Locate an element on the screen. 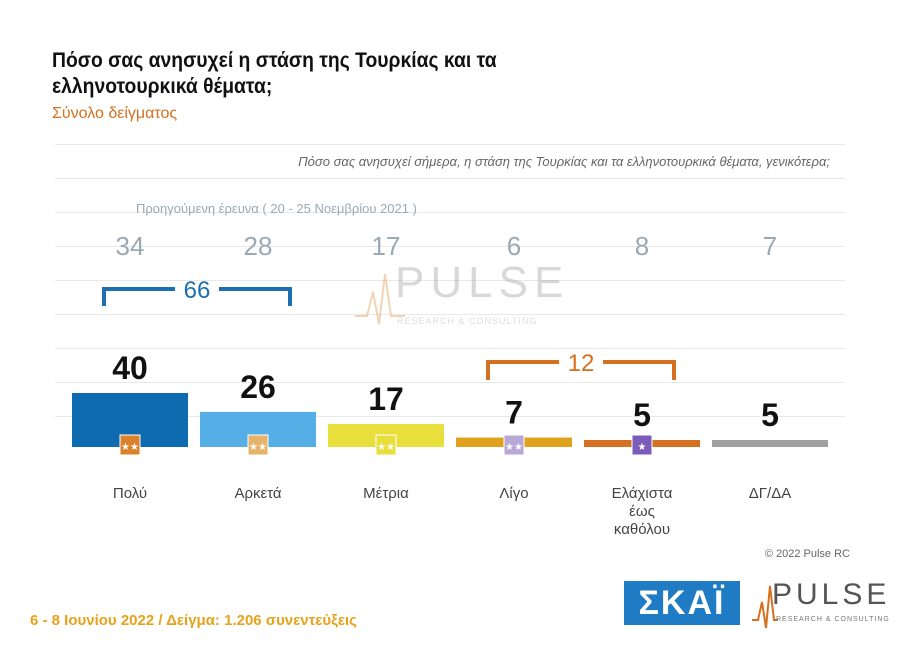 The image size is (900, 647). chart-subtitle: Σύνολο δείγματος is located at coordinates (115, 113).